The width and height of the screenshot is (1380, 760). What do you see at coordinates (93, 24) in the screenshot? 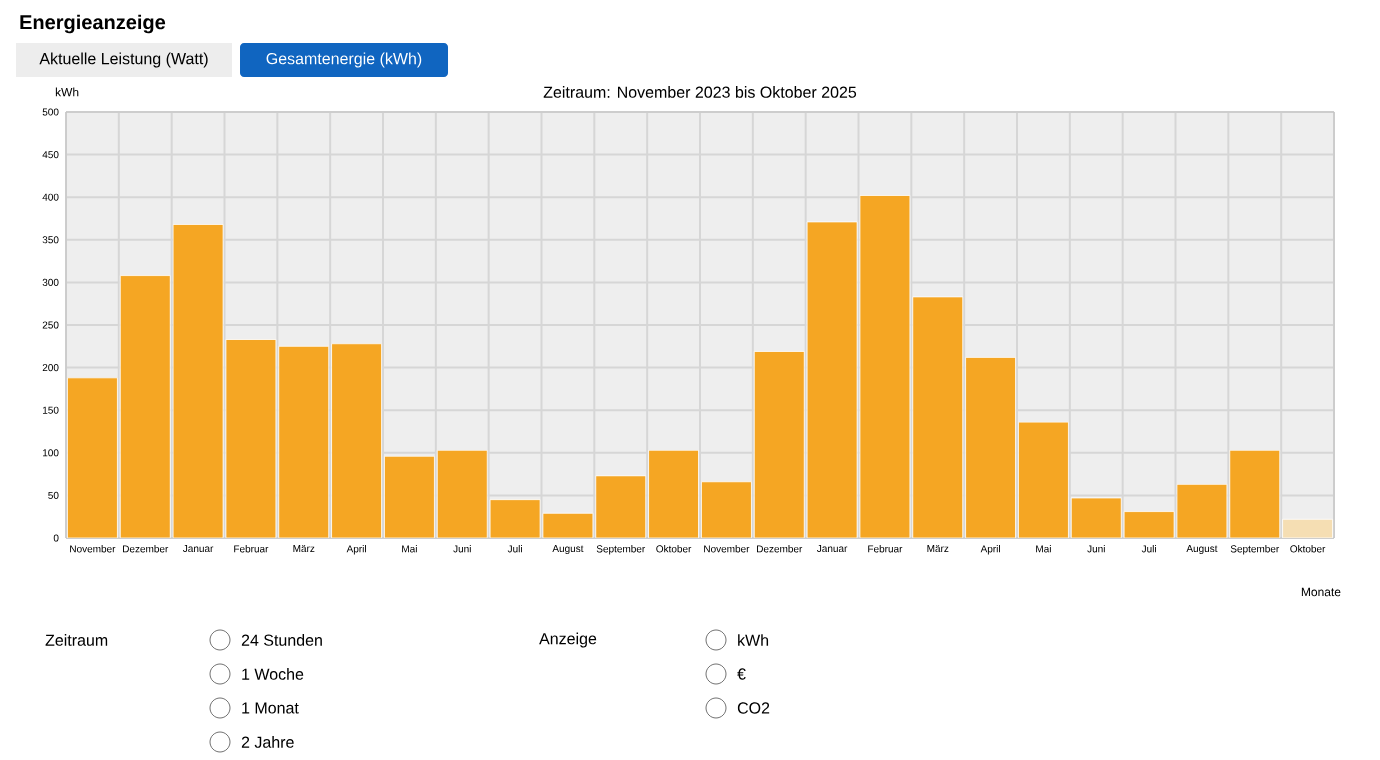
I see `chart-title: Energieanzeige` at bounding box center [93, 24].